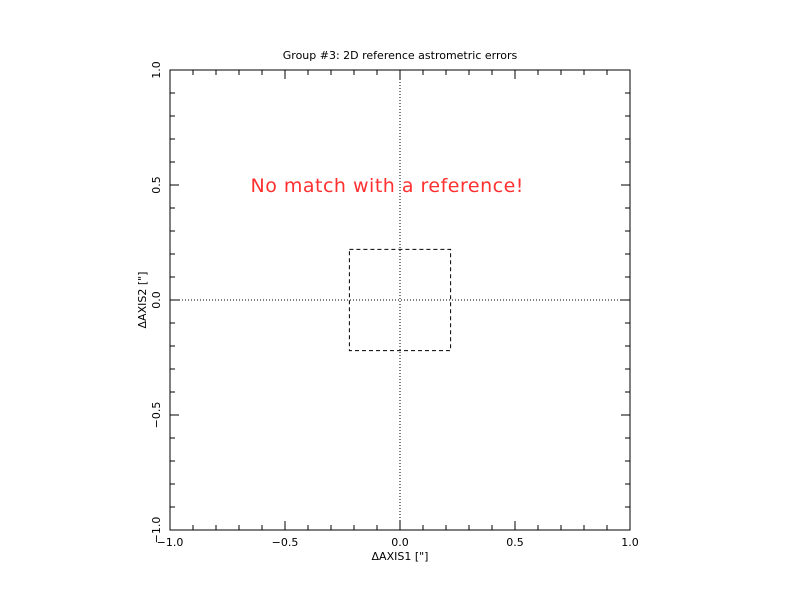 The image size is (800, 600). What do you see at coordinates (156, 70) in the screenshot?
I see `y-tick-label: 1.0` at bounding box center [156, 70].